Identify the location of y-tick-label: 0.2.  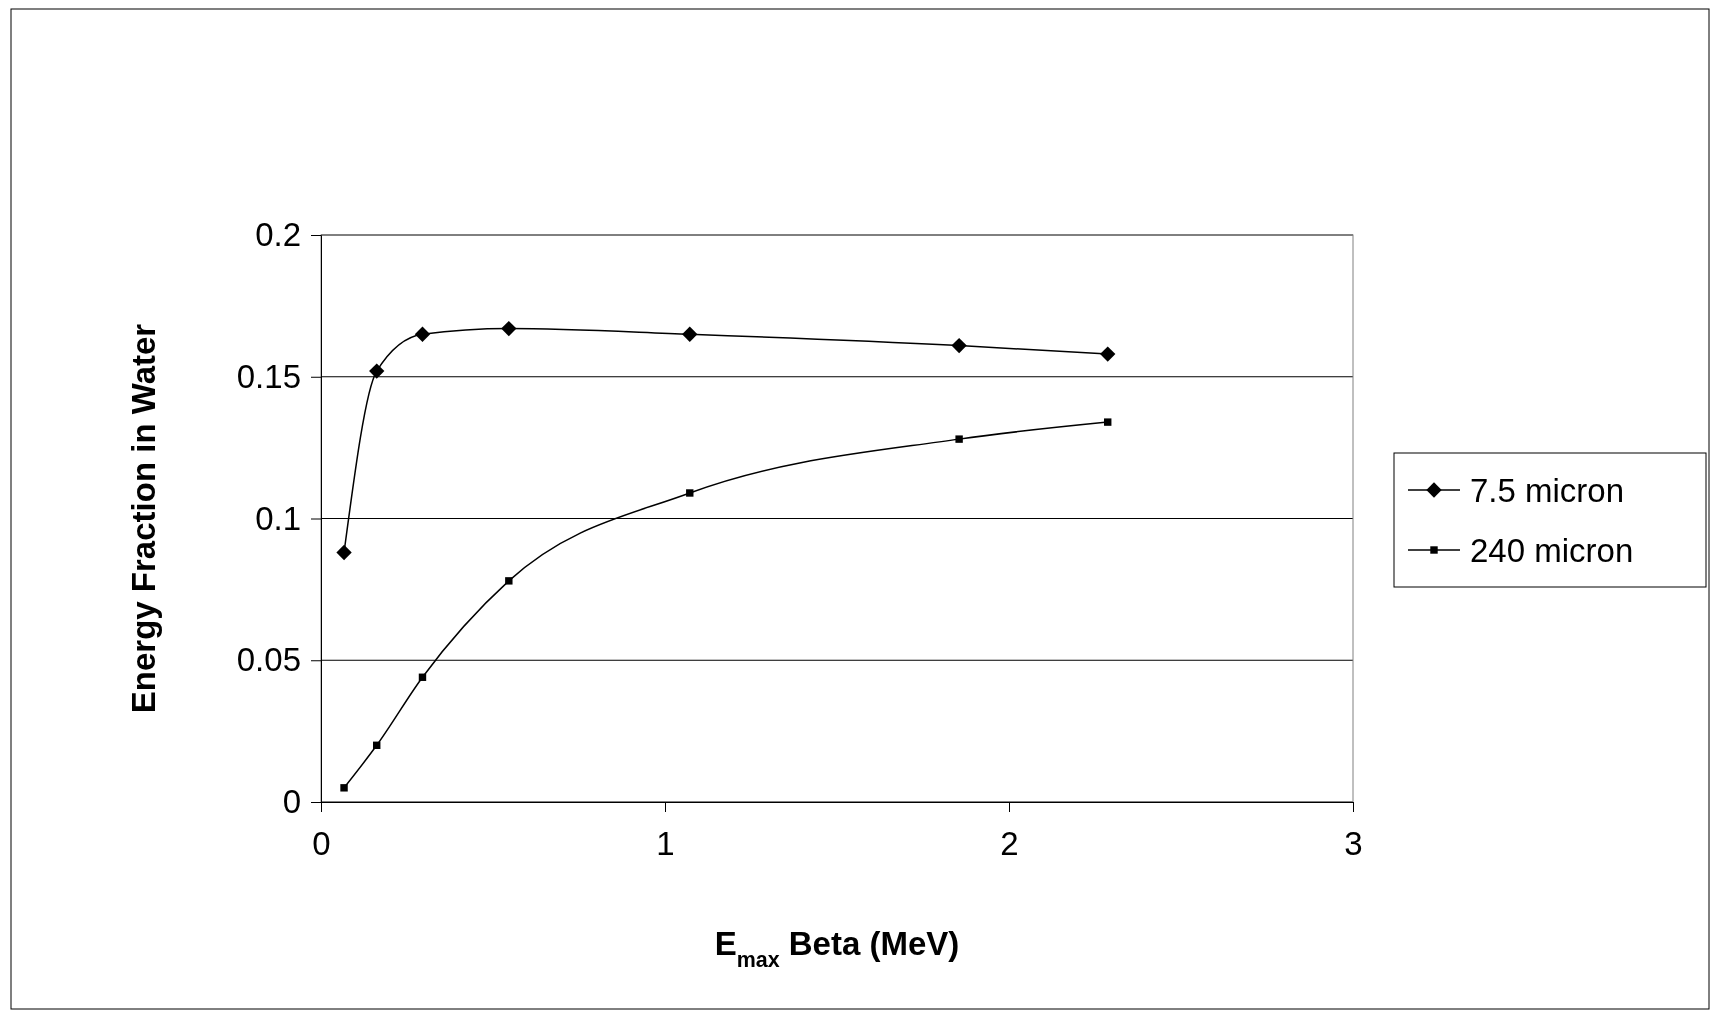
(278, 235).